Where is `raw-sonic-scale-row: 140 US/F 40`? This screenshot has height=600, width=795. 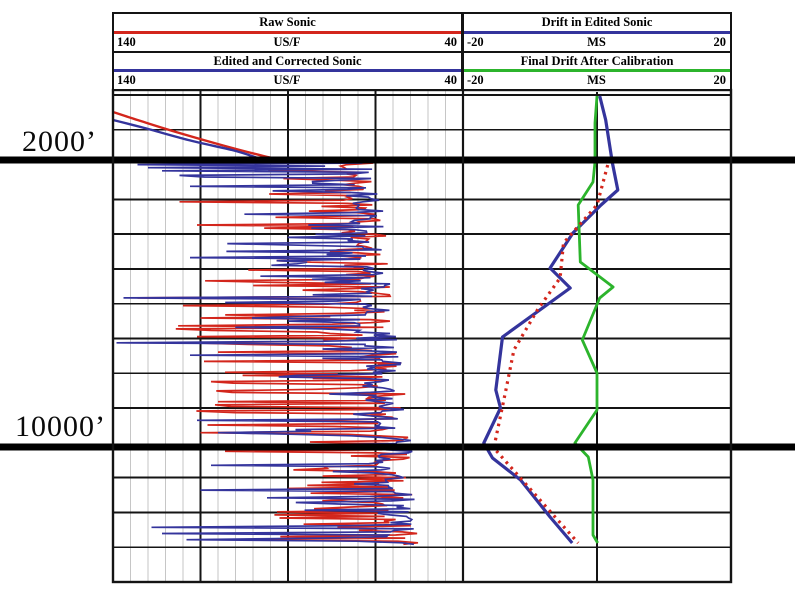 raw-sonic-scale-row: 140 US/F 40 is located at coordinates (287, 43).